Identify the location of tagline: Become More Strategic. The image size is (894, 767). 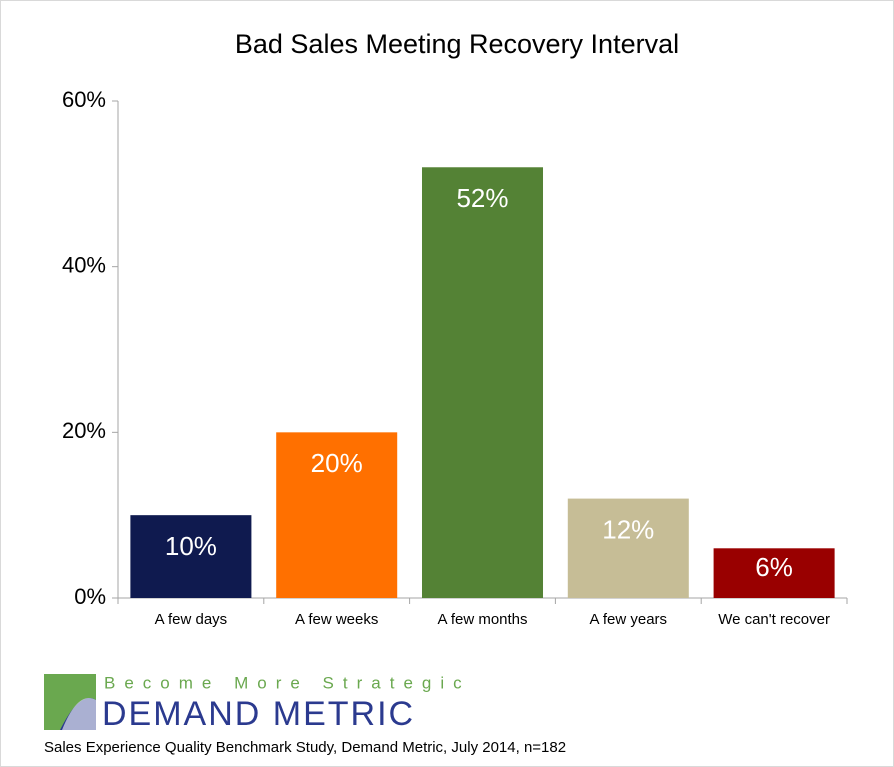
(287, 682).